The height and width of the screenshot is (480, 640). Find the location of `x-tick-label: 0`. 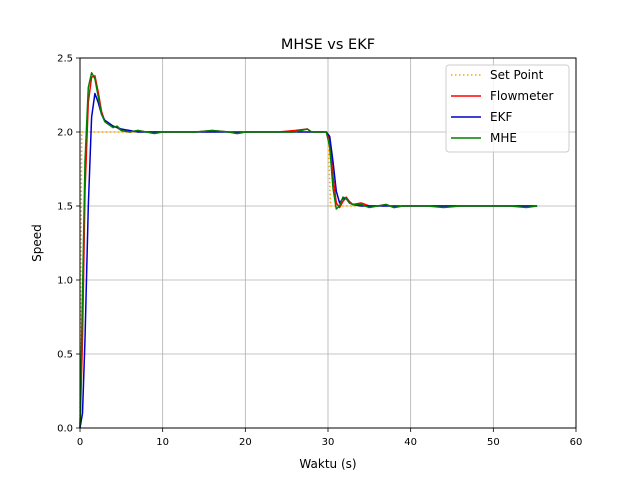

x-tick-label: 0 is located at coordinates (80, 442).